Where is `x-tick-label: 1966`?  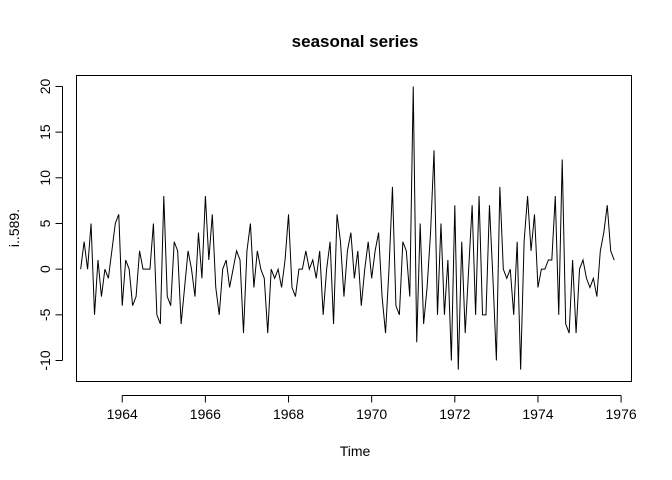
x-tick-label: 1966 is located at coordinates (205, 414).